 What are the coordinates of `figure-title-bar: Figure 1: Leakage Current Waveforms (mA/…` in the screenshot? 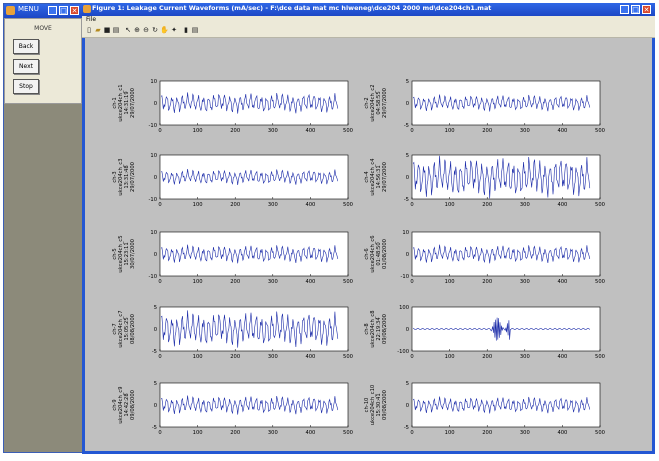 It's located at (368, 9).